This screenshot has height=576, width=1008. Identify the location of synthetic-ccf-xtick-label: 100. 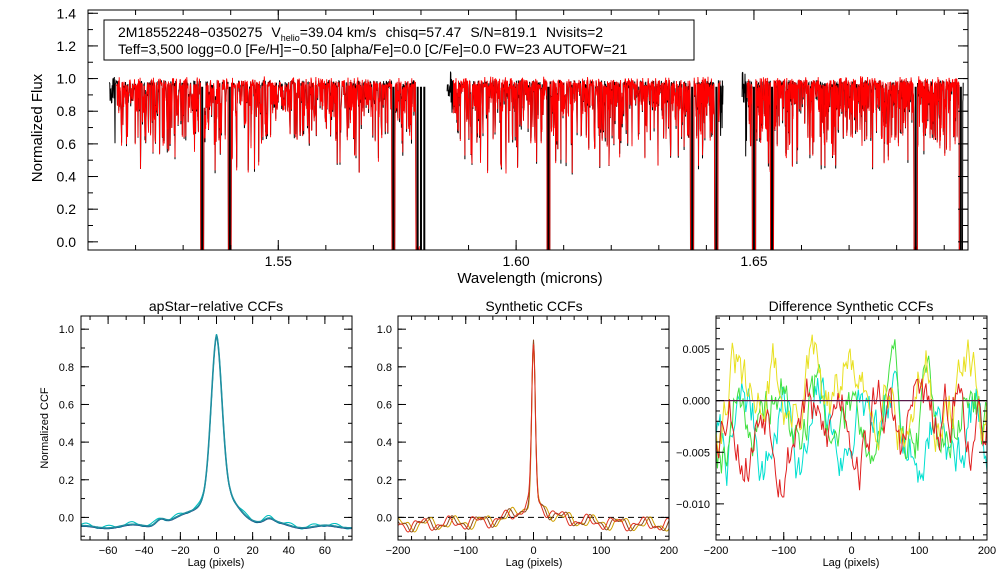
(601, 551).